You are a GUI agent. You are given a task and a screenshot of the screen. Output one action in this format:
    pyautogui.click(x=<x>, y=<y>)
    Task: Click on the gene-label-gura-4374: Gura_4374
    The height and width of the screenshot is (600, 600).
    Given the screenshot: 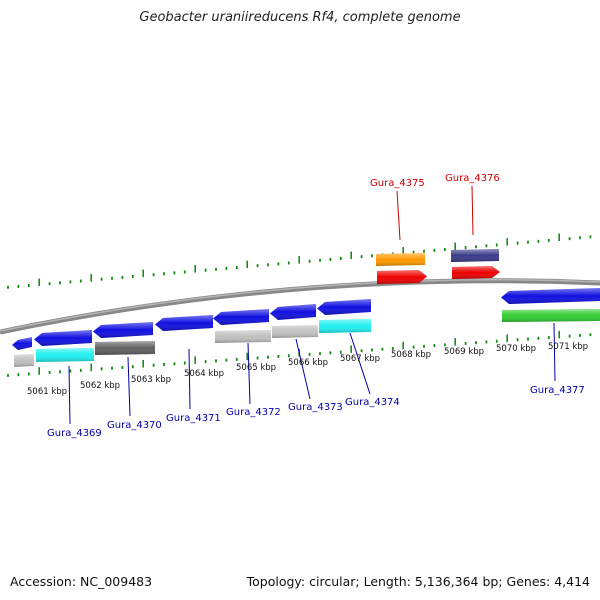 What is the action you would take?
    pyautogui.click(x=372, y=402)
    